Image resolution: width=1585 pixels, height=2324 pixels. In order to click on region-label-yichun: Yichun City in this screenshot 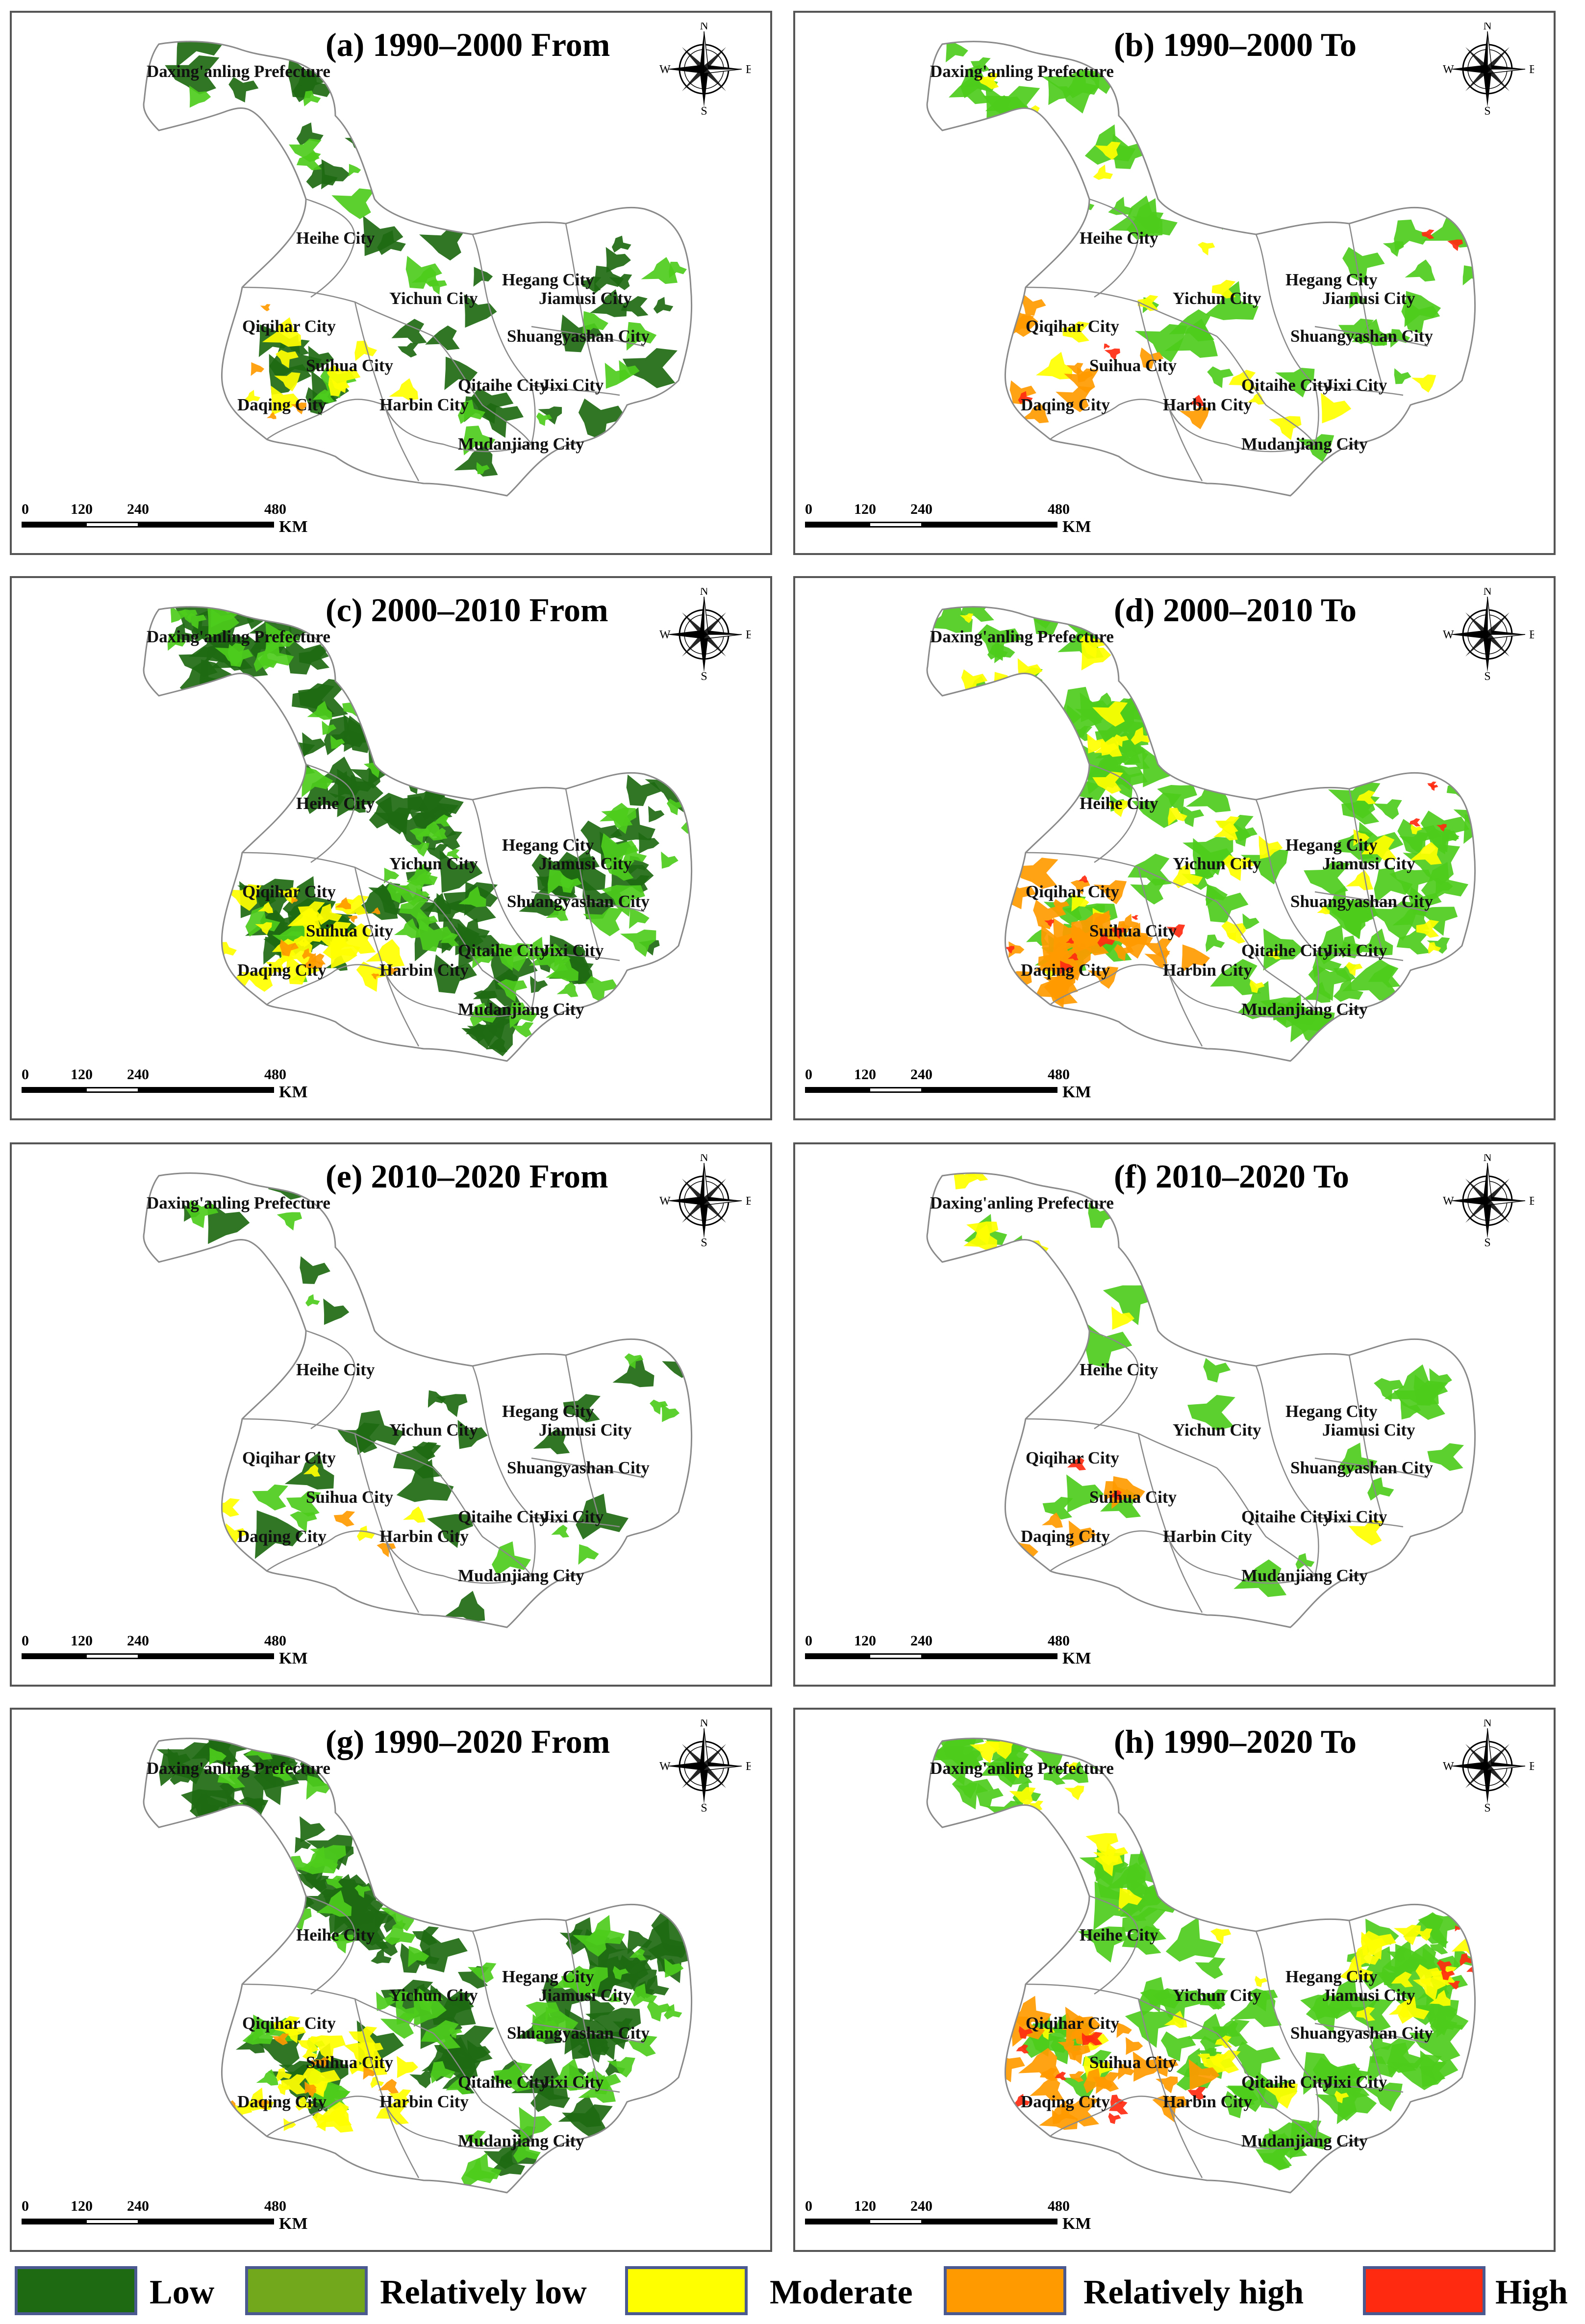, I will do `click(1217, 1430)`.